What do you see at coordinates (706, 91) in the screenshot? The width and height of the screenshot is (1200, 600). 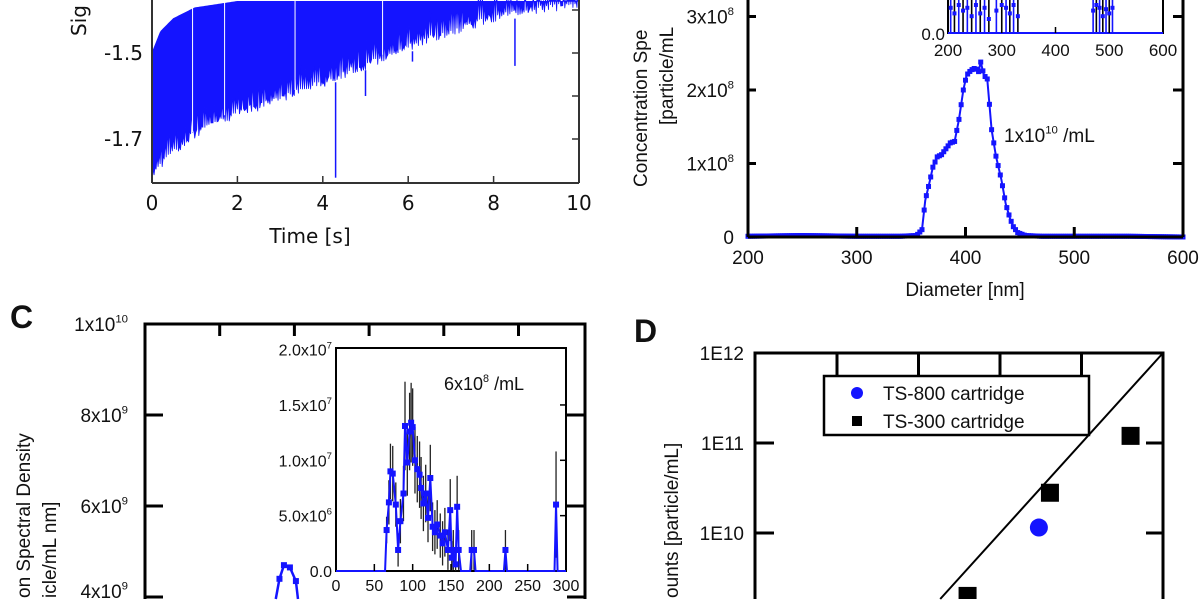 I see `y-tick-label-base: 2x10` at bounding box center [706, 91].